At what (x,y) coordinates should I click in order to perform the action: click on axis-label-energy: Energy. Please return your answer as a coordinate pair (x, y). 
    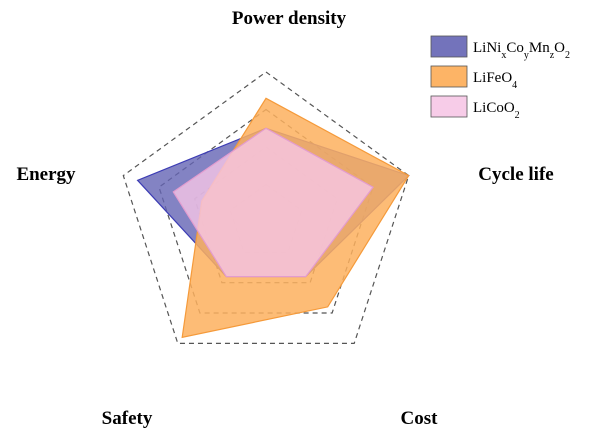
    Looking at the image, I should click on (46, 174).